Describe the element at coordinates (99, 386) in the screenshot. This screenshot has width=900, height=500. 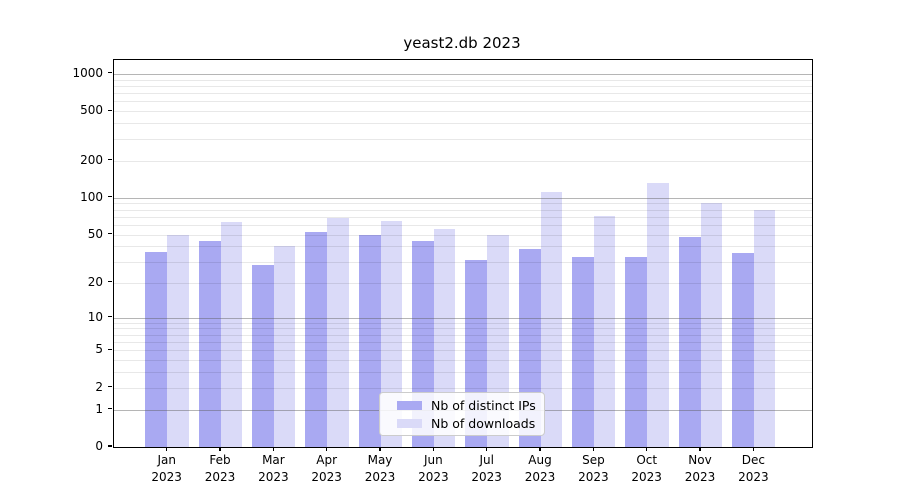
I see `y-axis-tick-label: 2` at that location.